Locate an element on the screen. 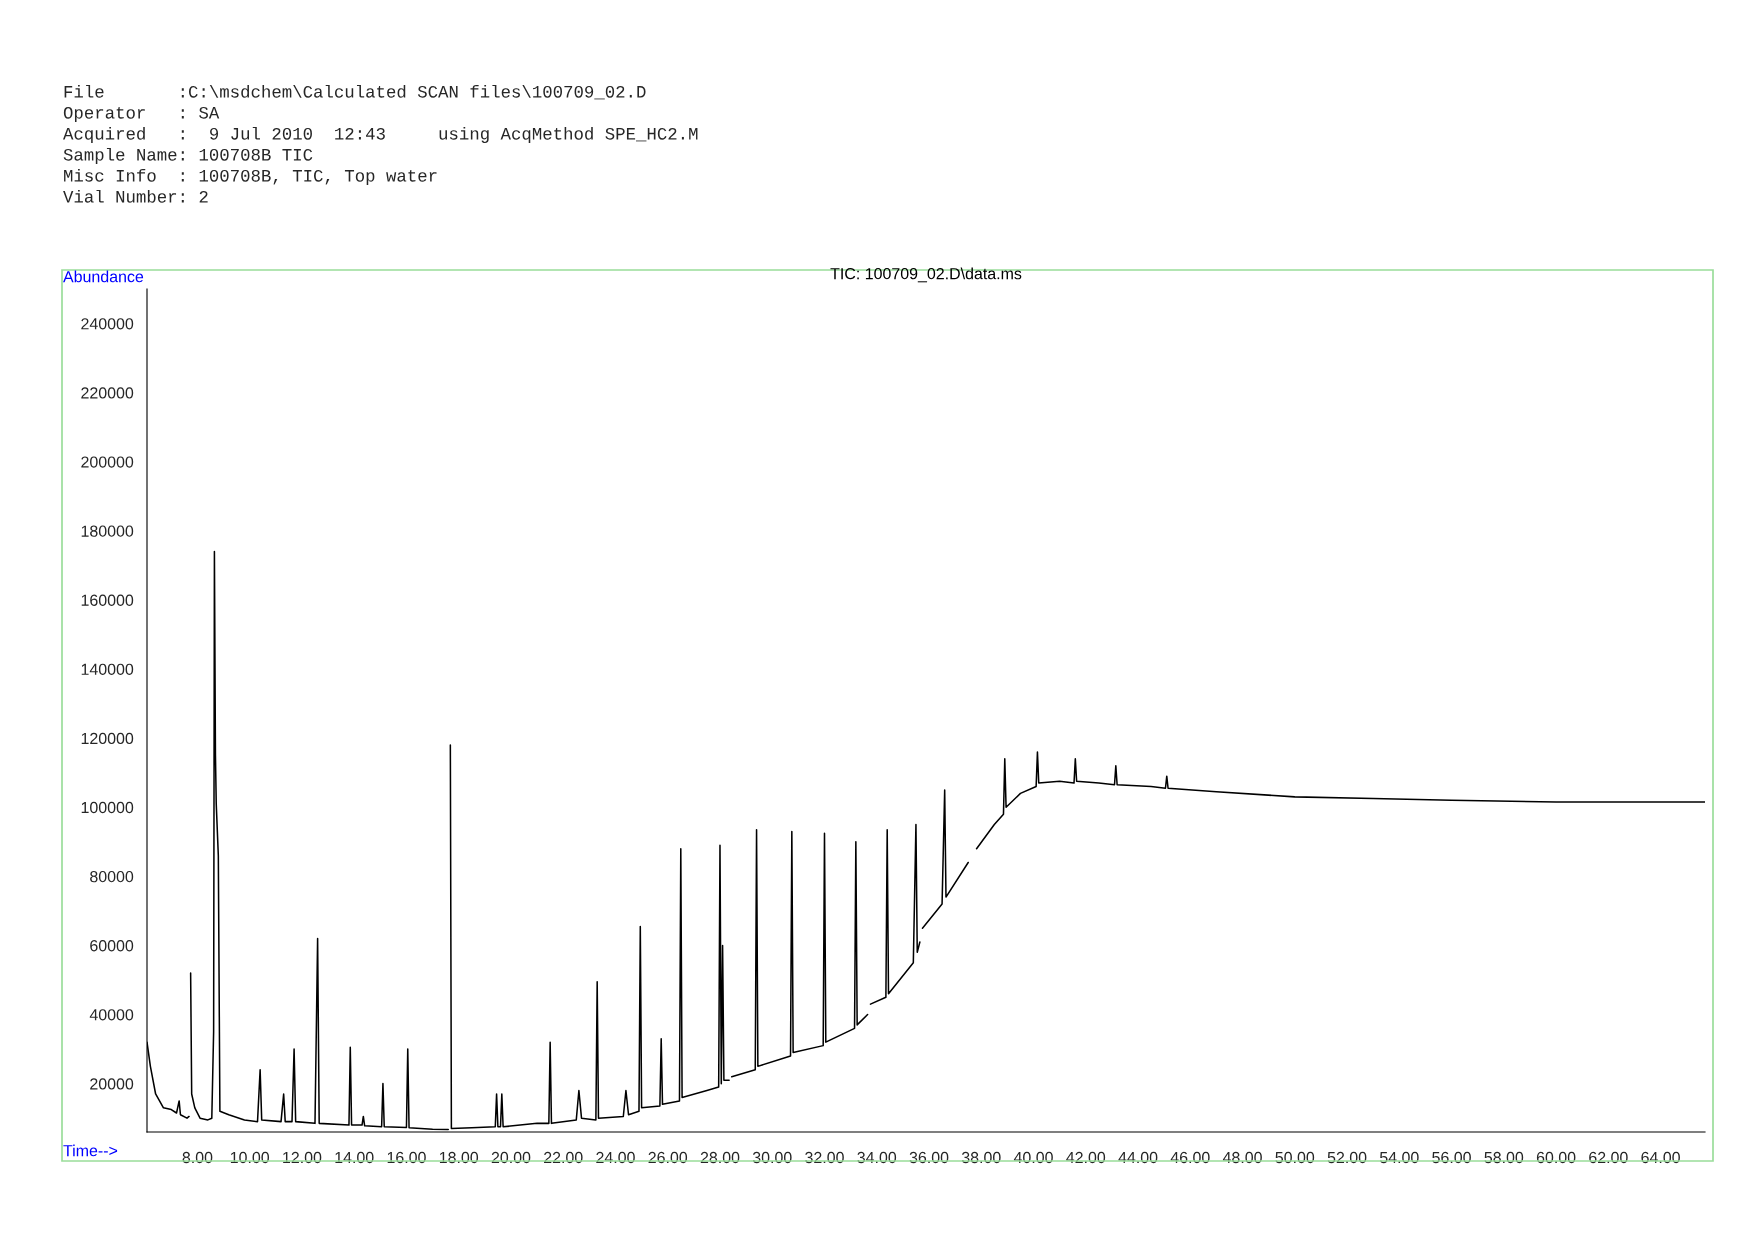  x-tick-label: 18.00 is located at coordinates (459, 1157).